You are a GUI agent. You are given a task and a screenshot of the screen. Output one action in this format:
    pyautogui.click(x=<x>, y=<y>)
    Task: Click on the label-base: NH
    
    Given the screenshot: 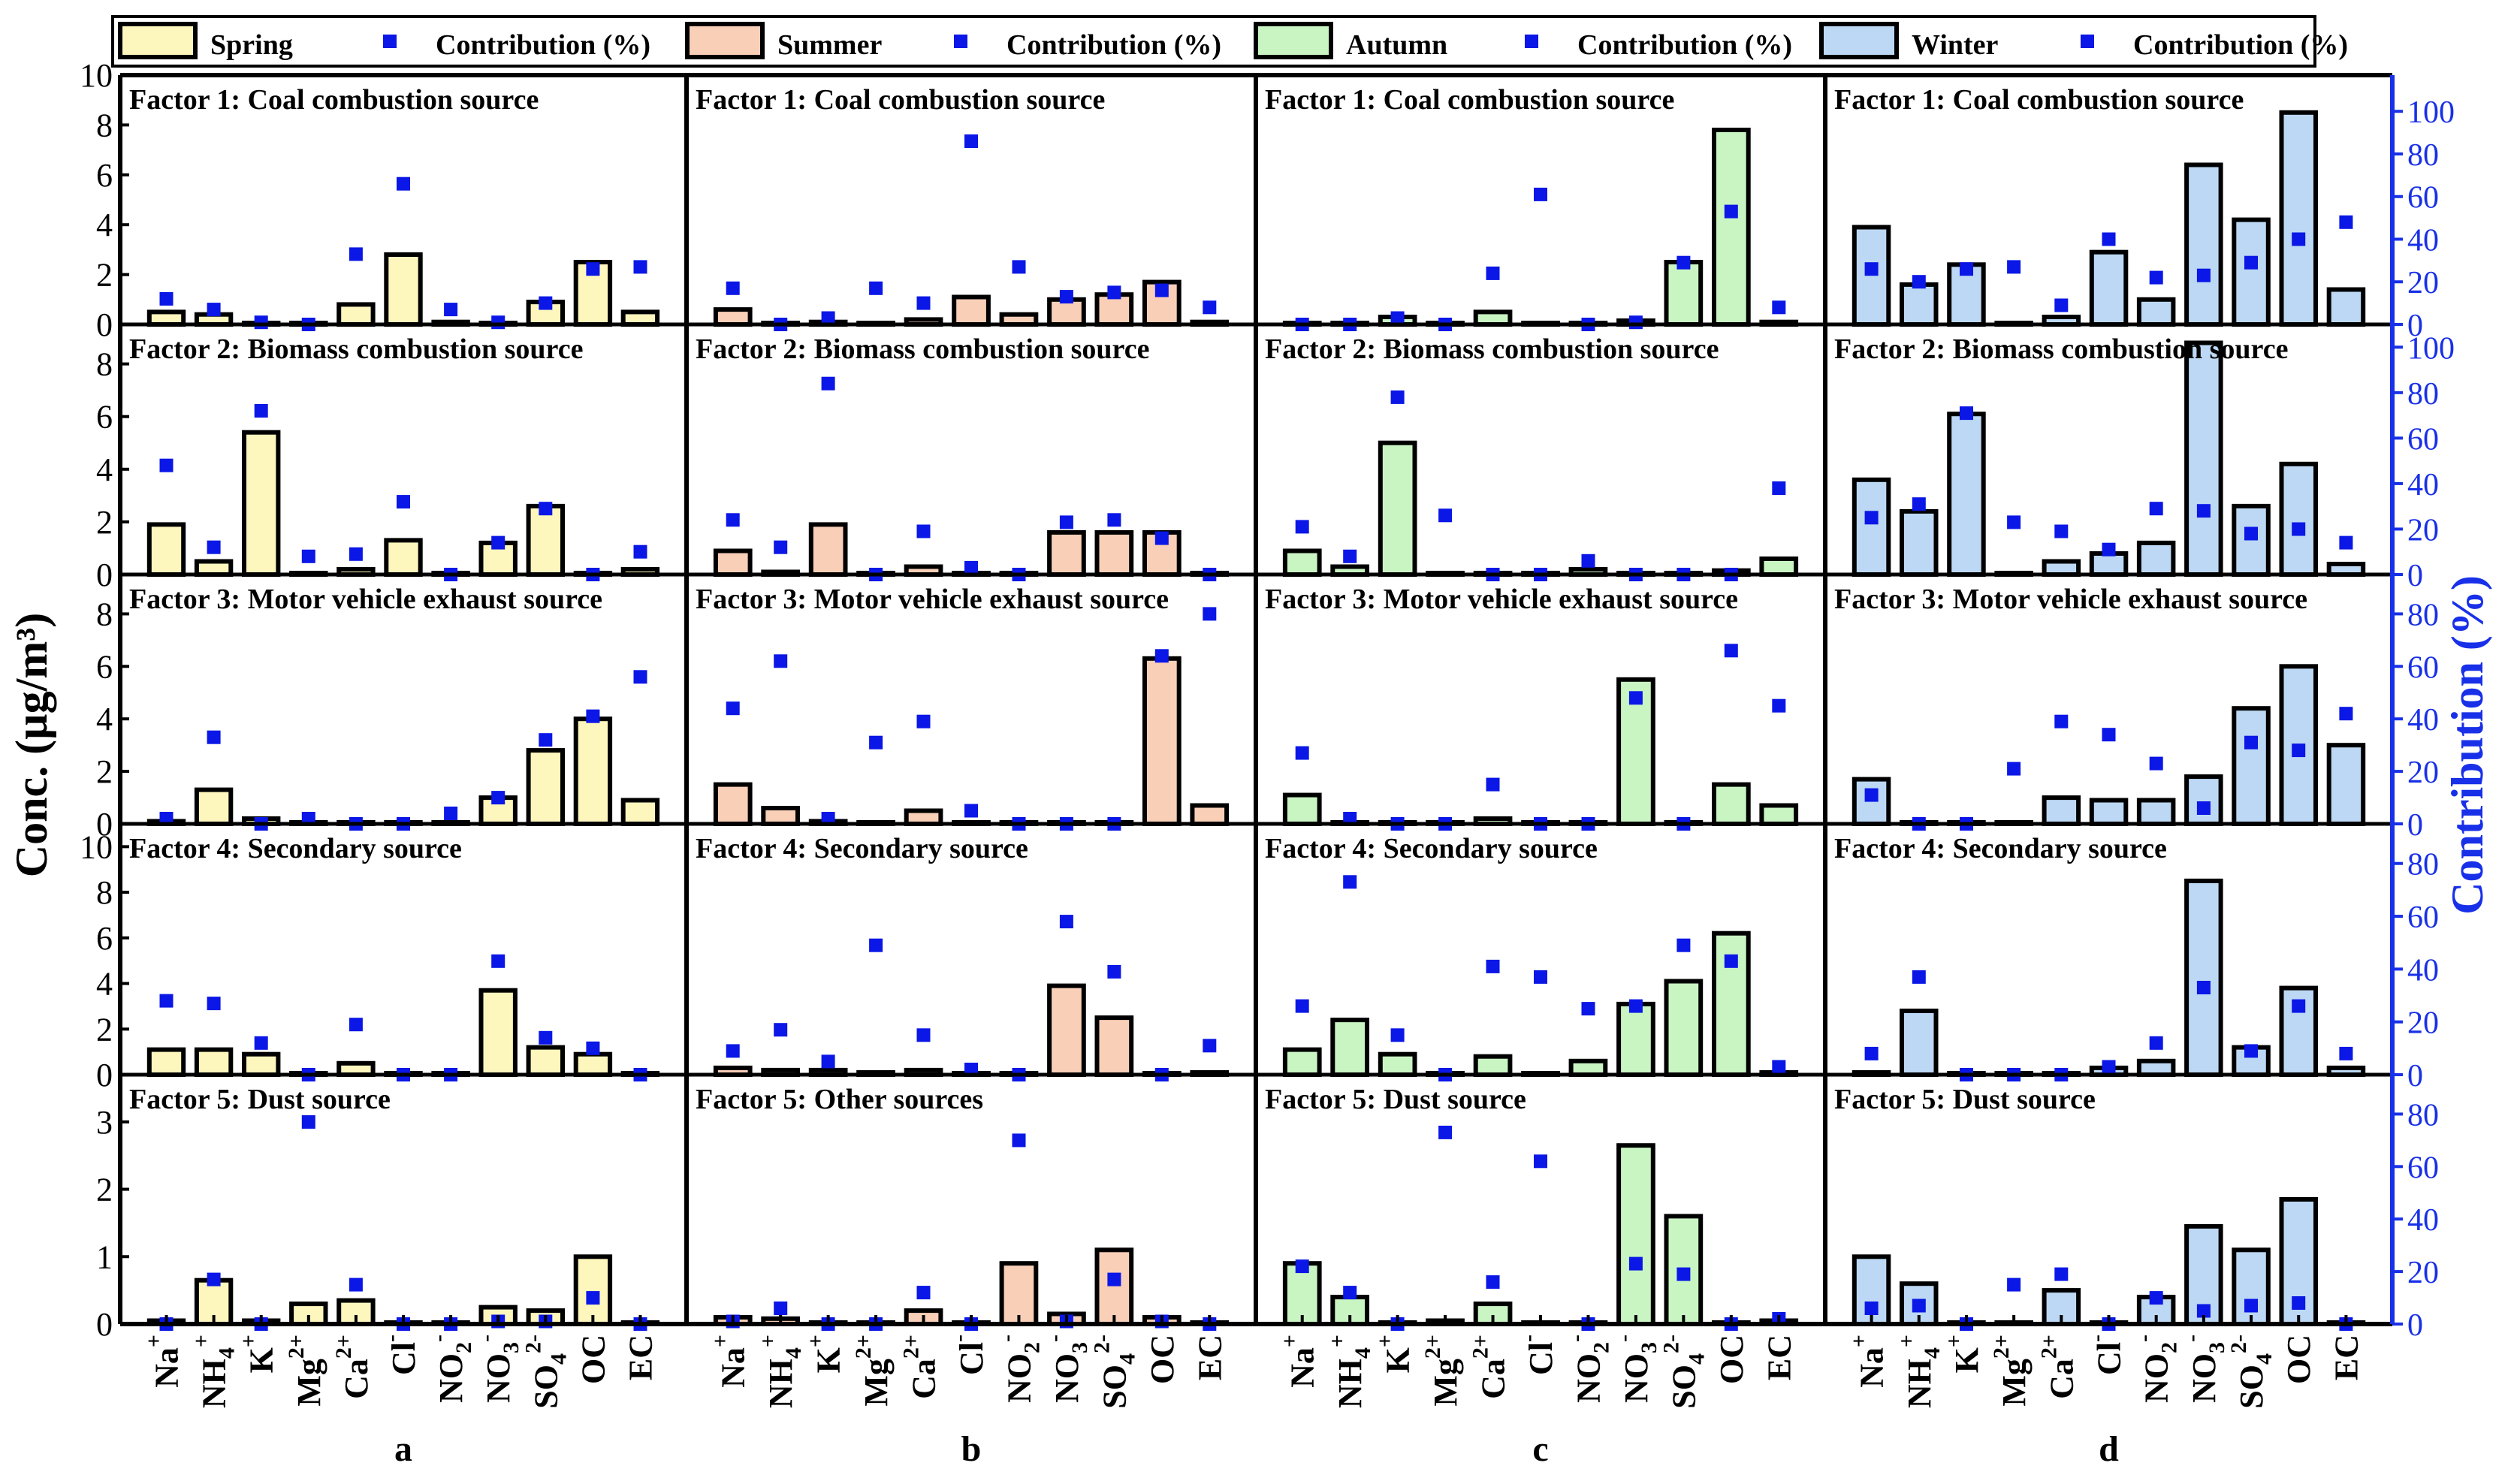 What is the action you would take?
    pyautogui.click(x=1350, y=1383)
    